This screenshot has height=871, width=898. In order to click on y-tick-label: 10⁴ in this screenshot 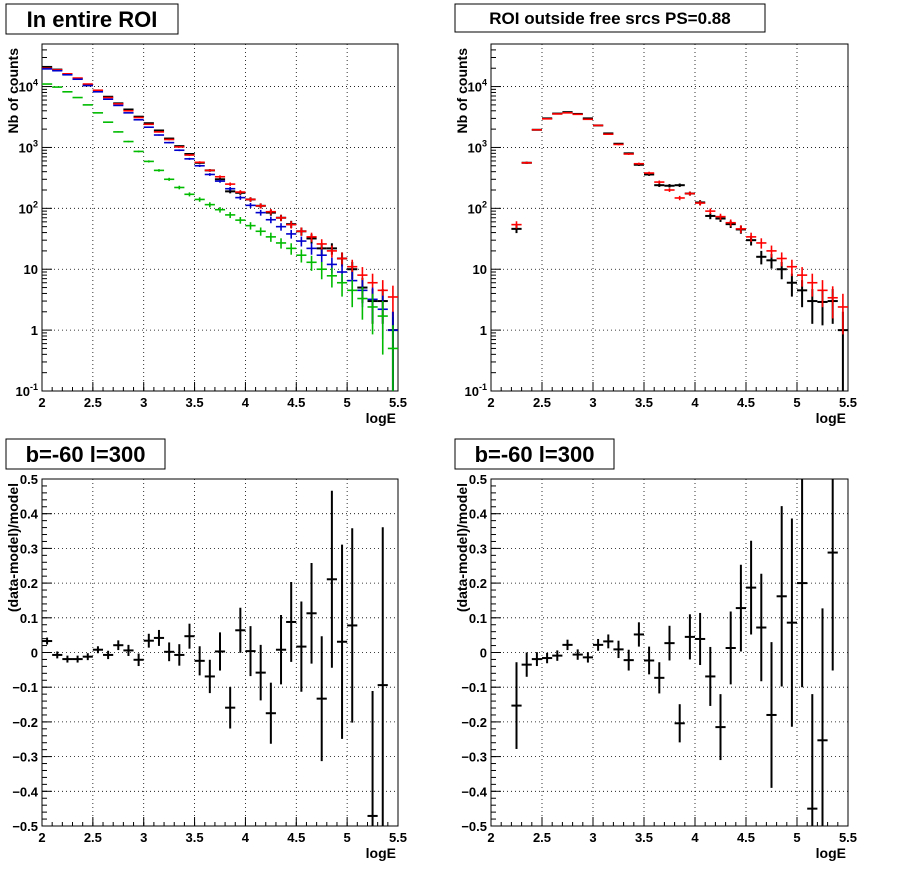, I will do `click(28, 86)`.